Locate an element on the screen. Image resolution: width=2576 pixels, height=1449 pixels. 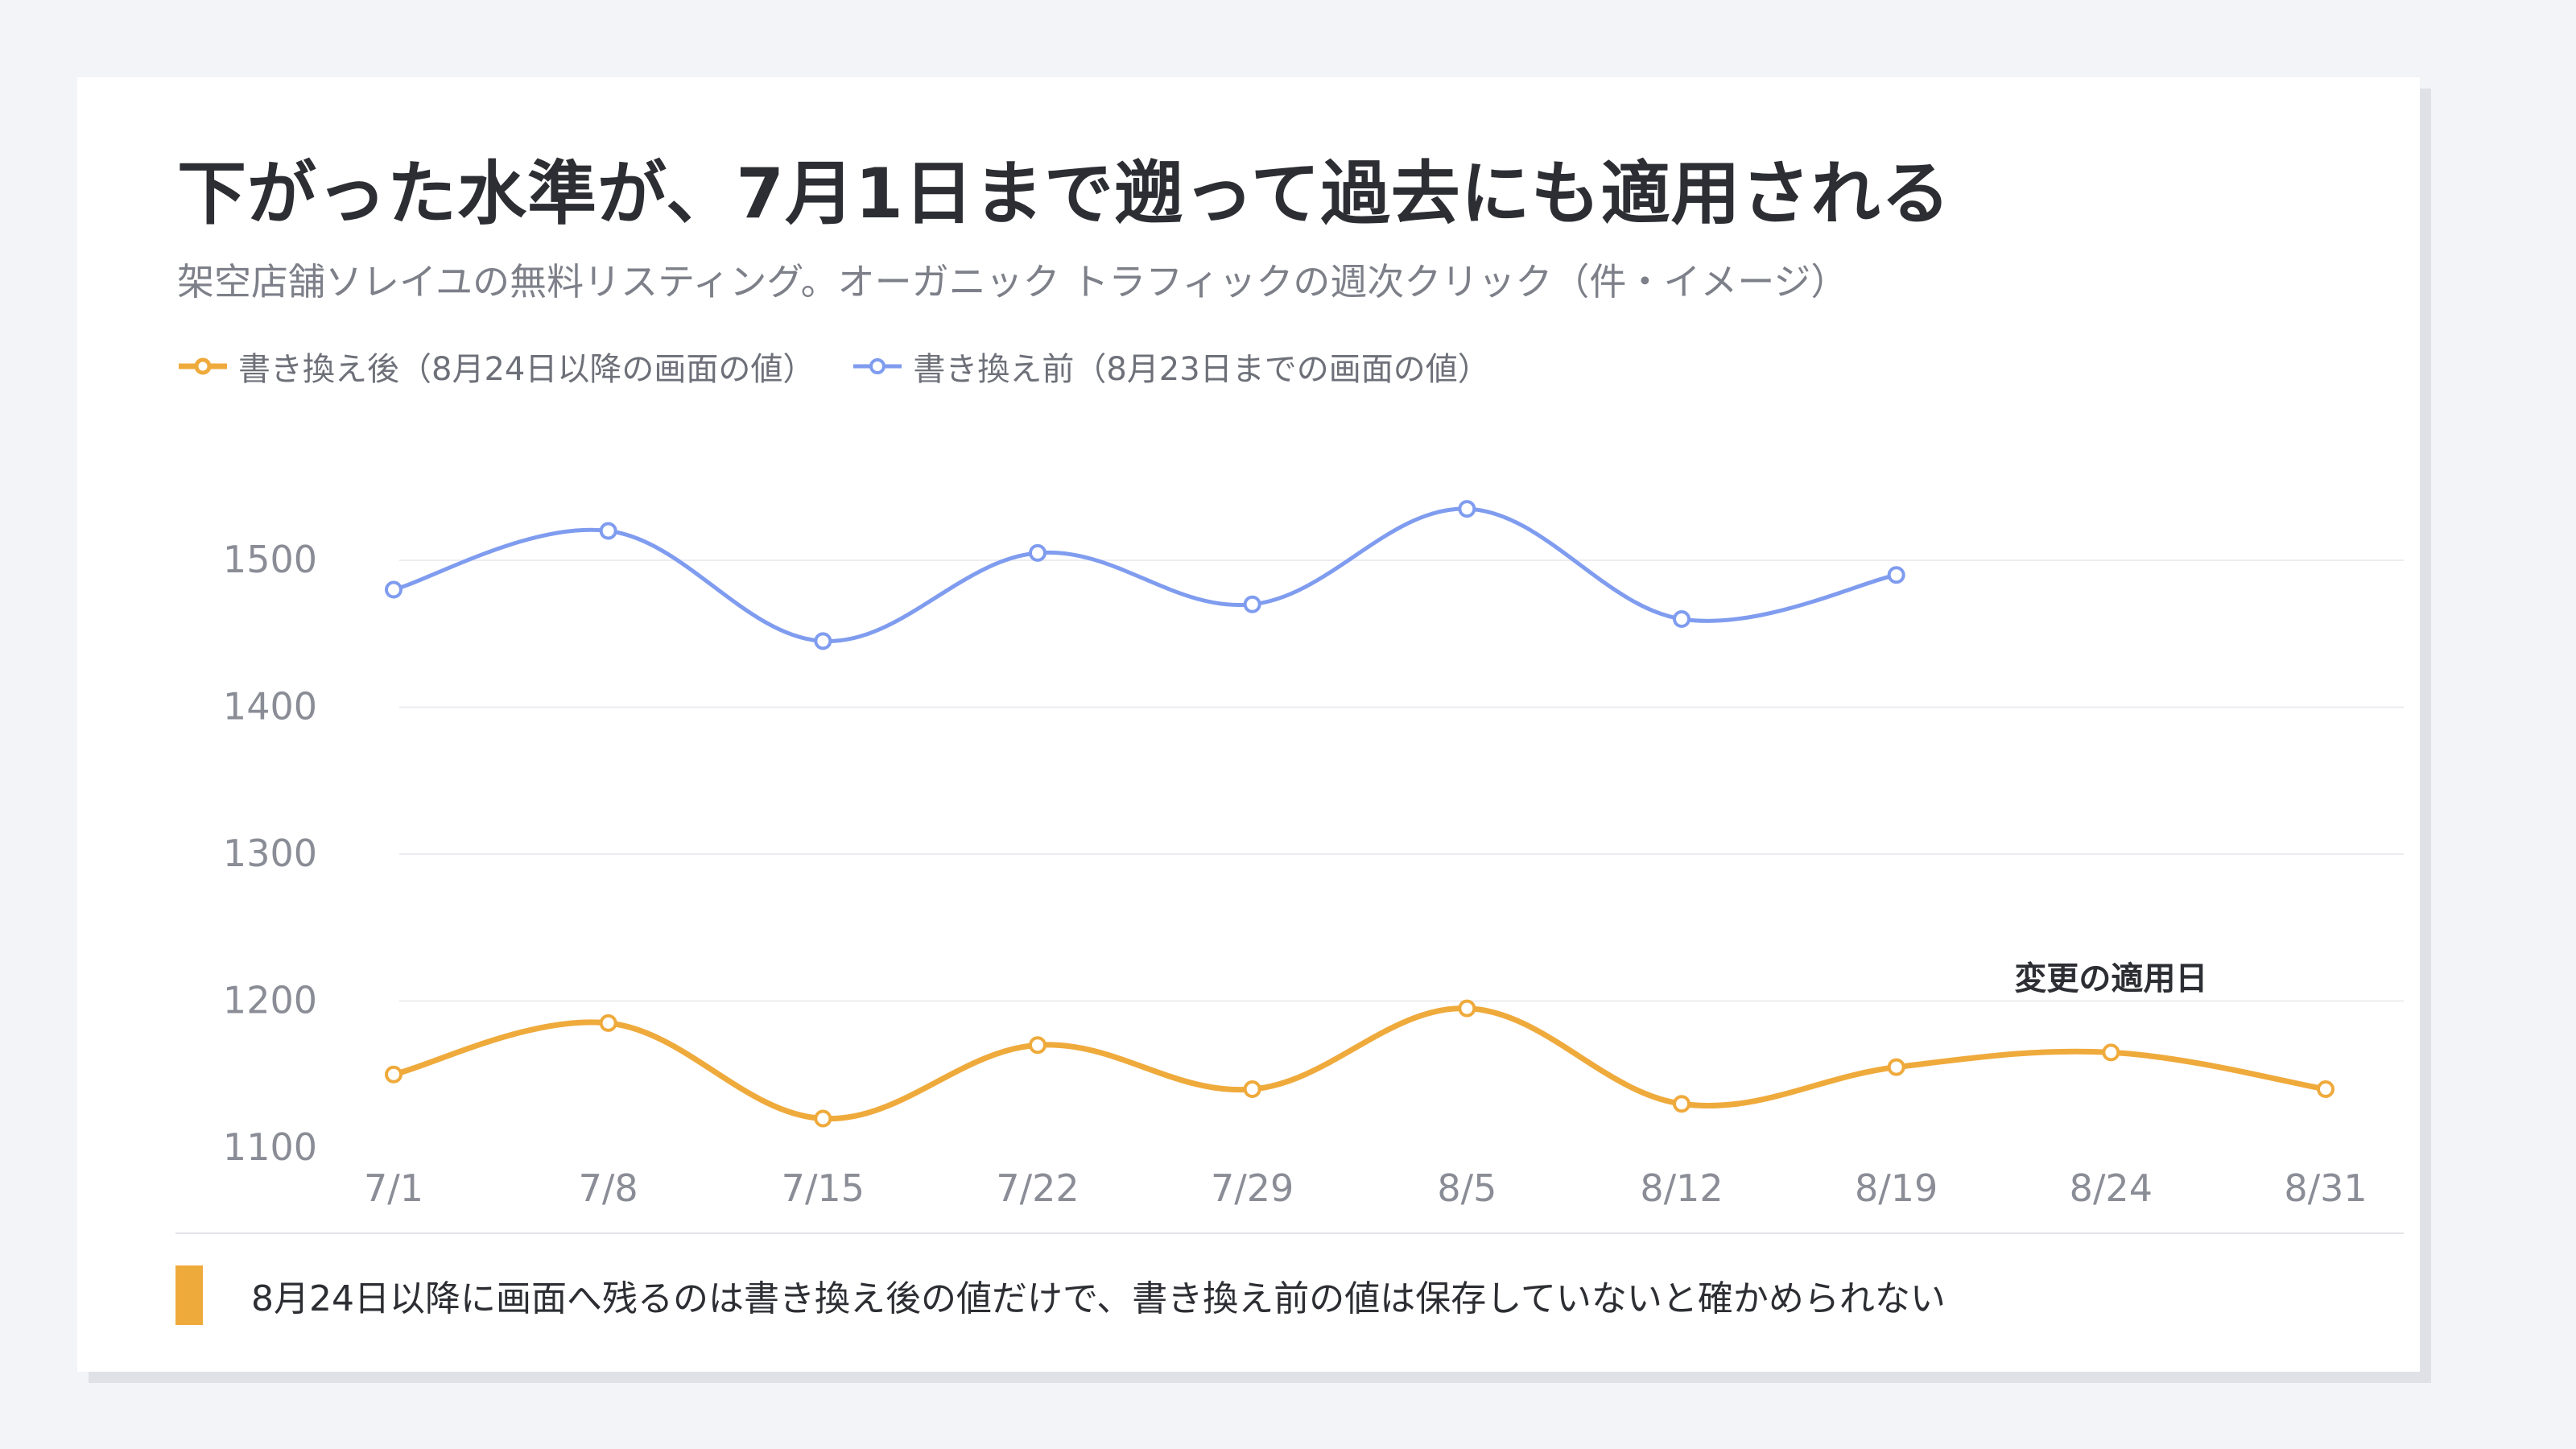
x-tick-label: 8/12 is located at coordinates (1682, 1188).